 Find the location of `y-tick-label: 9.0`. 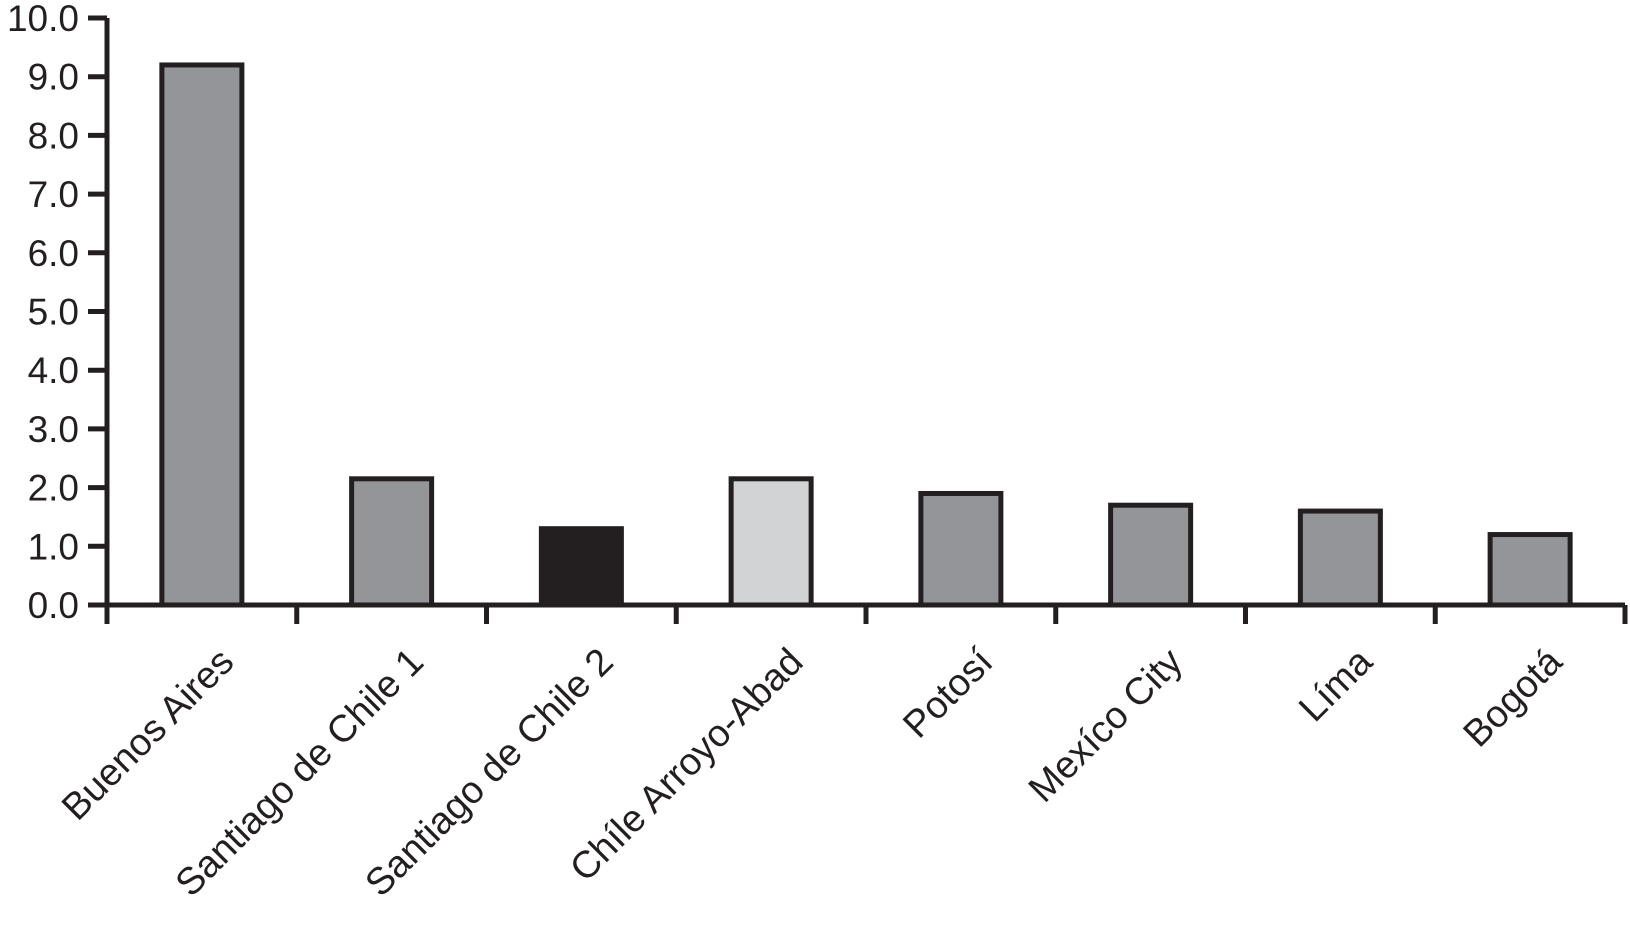

y-tick-label: 9.0 is located at coordinates (53, 77).